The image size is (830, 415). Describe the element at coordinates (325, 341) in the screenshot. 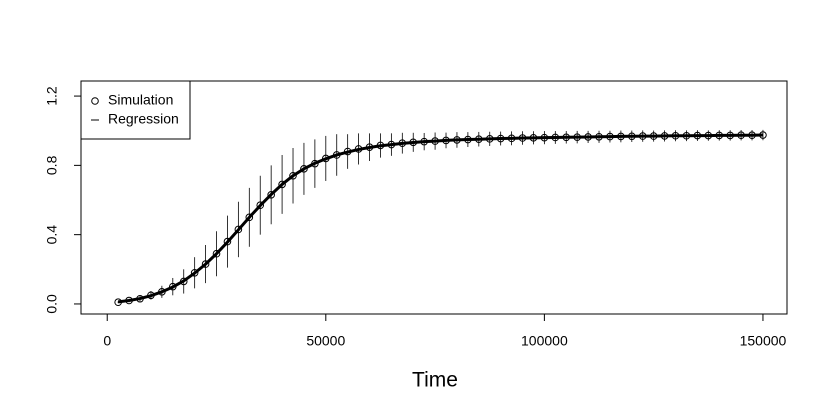

I see `x-tick-label: 50000` at that location.